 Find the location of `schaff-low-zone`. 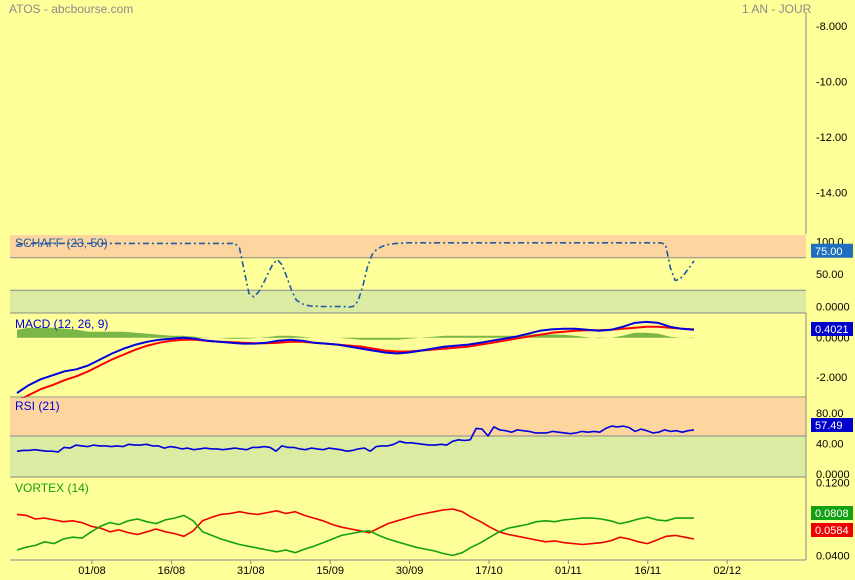

schaff-low-zone is located at coordinates (408, 301).